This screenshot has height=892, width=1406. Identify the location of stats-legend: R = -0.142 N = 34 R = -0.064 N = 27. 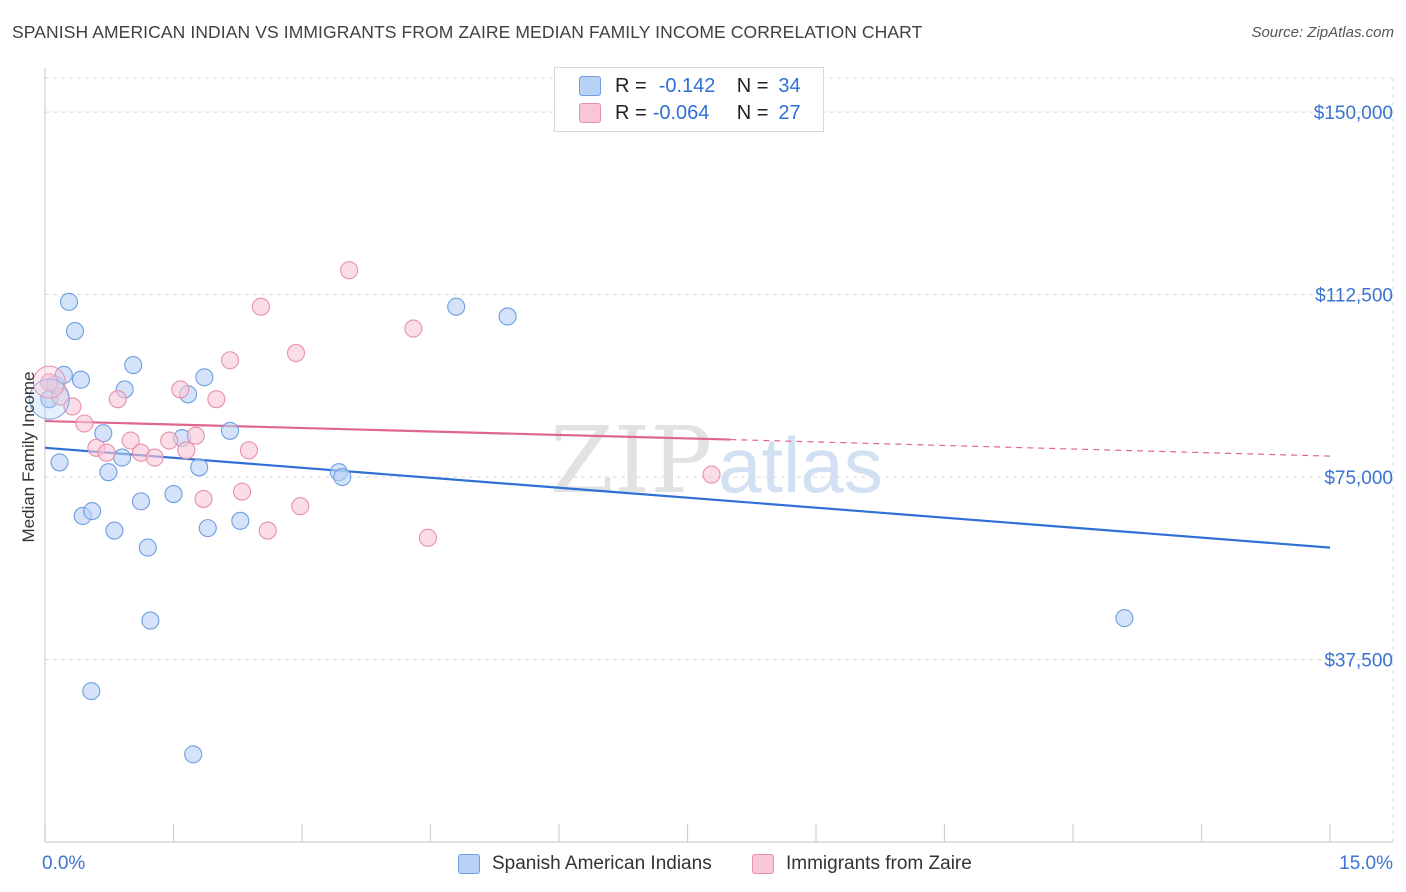
(689, 99).